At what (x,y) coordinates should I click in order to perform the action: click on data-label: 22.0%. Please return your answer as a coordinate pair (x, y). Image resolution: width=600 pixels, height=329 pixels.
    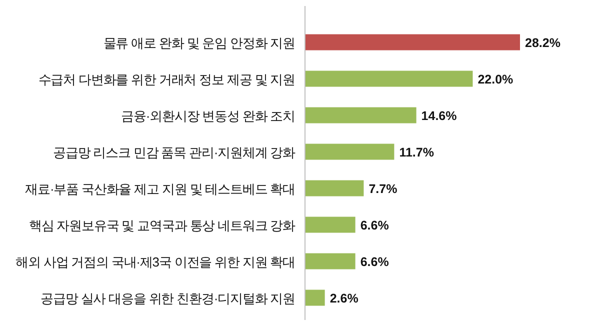
    Looking at the image, I should click on (496, 79).